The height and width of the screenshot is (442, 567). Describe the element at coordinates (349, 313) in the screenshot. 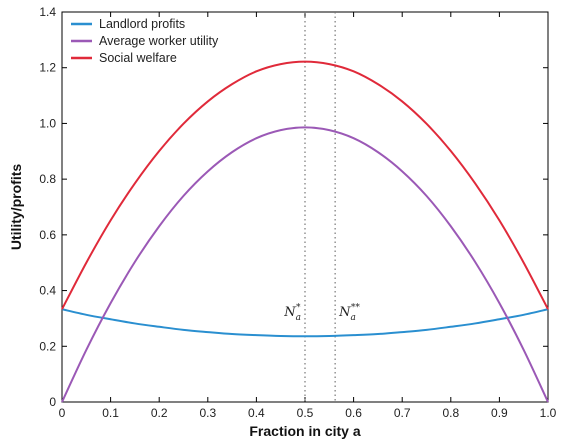

I see `reference-line-label: Na**` at that location.